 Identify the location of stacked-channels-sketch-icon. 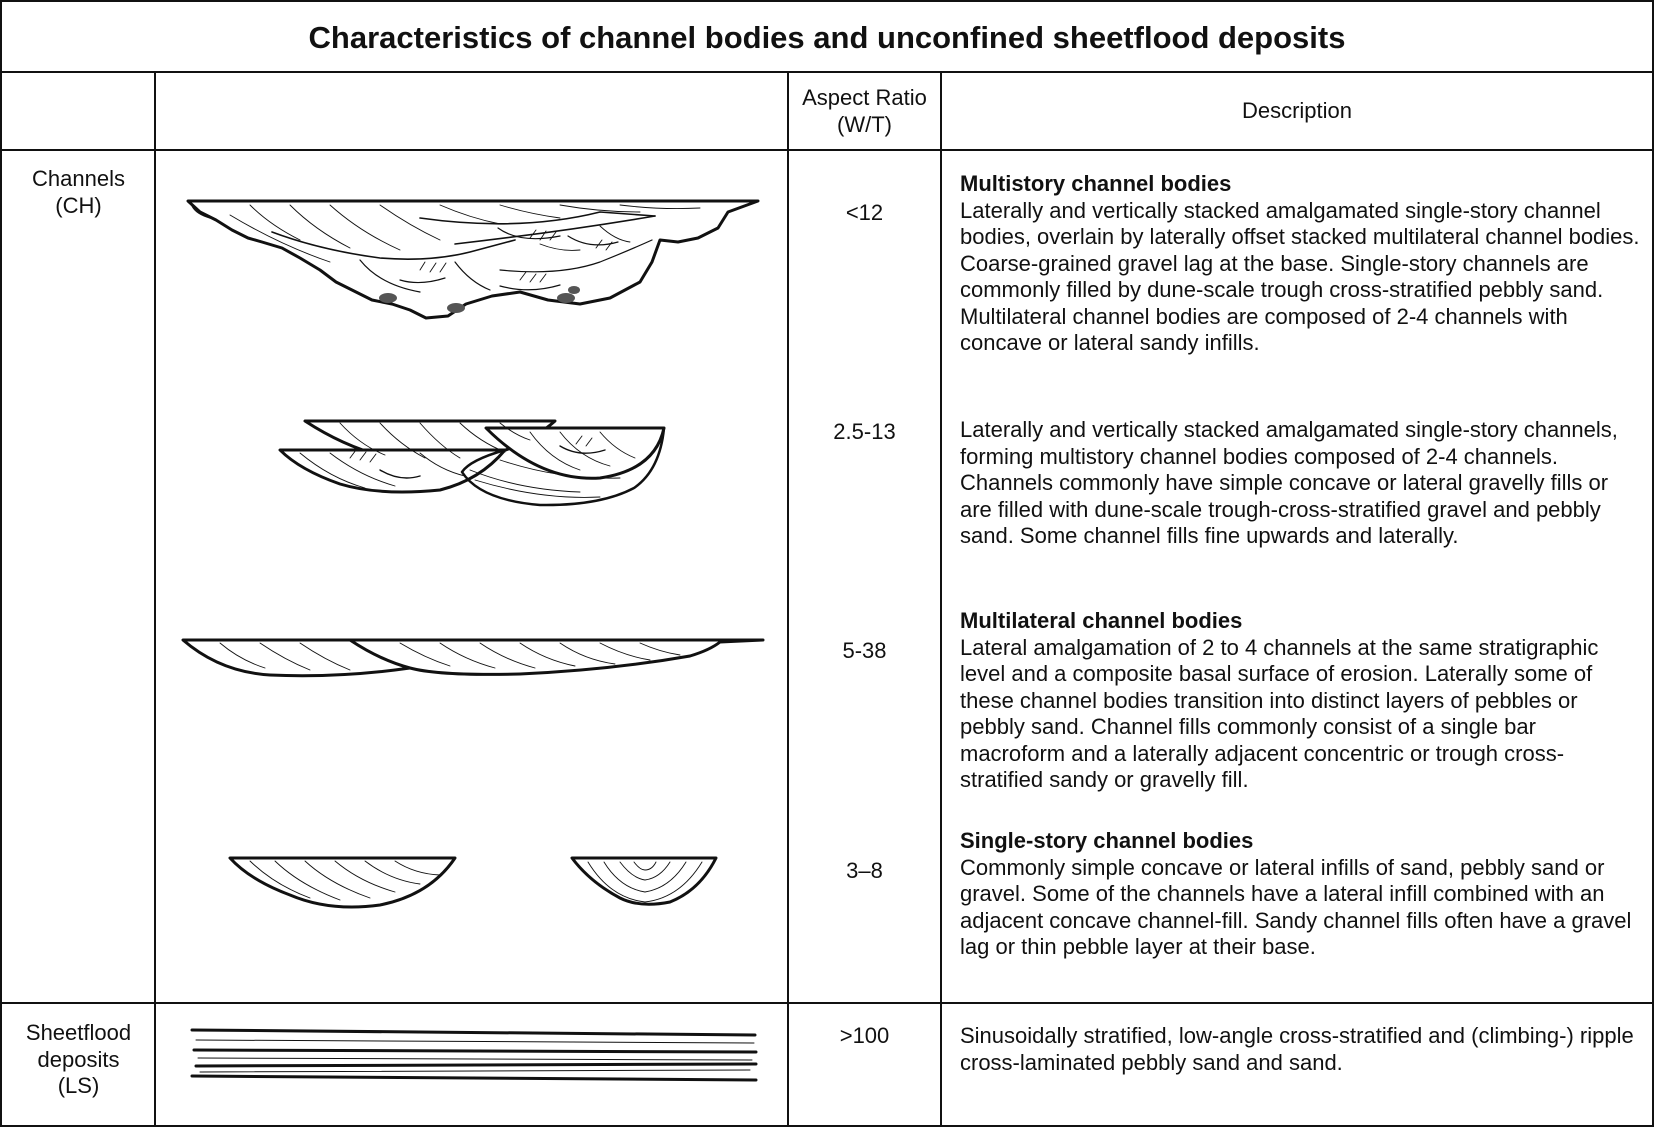
(472, 463).